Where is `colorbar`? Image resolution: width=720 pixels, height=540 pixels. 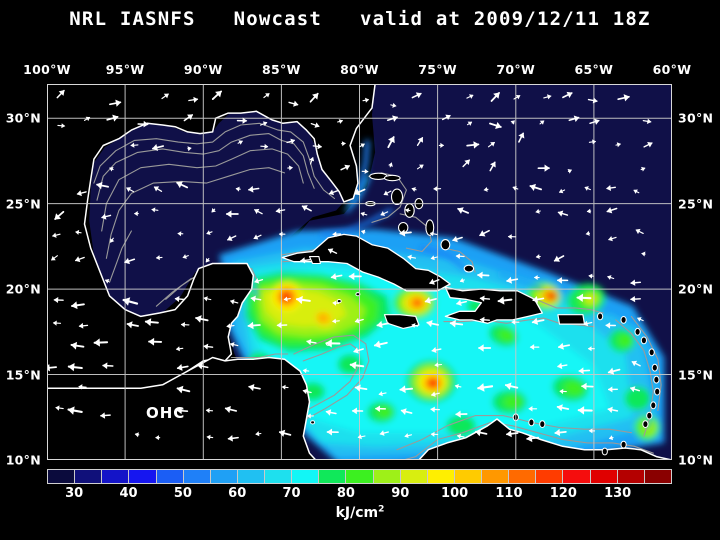
colorbar is located at coordinates (359, 476).